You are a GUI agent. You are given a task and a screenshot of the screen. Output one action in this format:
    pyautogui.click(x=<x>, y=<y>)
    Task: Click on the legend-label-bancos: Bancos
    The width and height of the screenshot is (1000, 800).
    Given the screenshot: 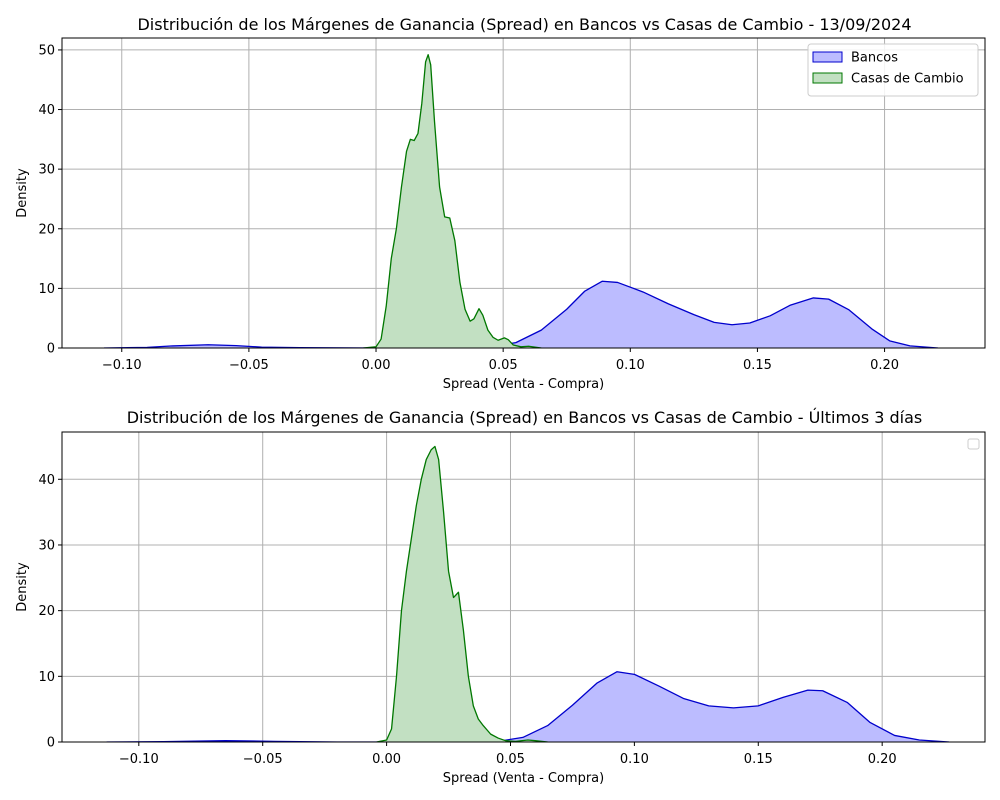 What is the action you would take?
    pyautogui.click(x=874, y=58)
    